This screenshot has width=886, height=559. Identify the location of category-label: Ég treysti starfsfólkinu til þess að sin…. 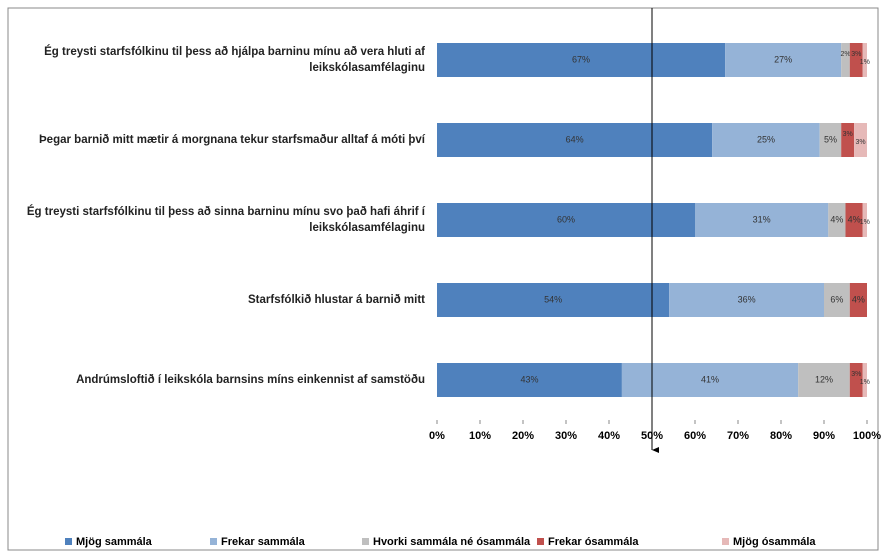
(225, 220).